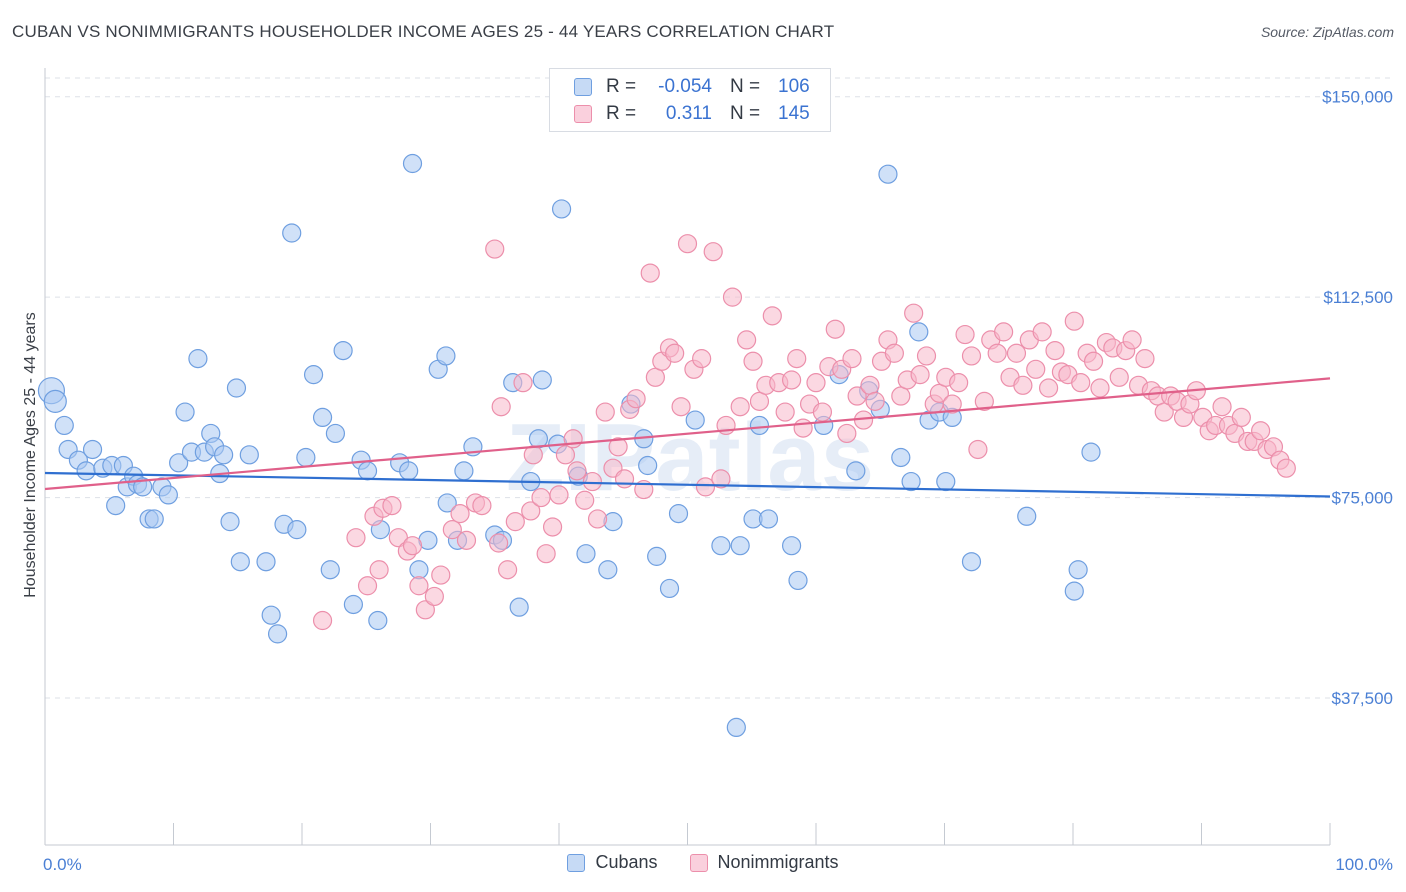 This screenshot has height=892, width=1406. Describe the element at coordinates (687, 437) in the screenshot. I see `trend-lines` at that location.